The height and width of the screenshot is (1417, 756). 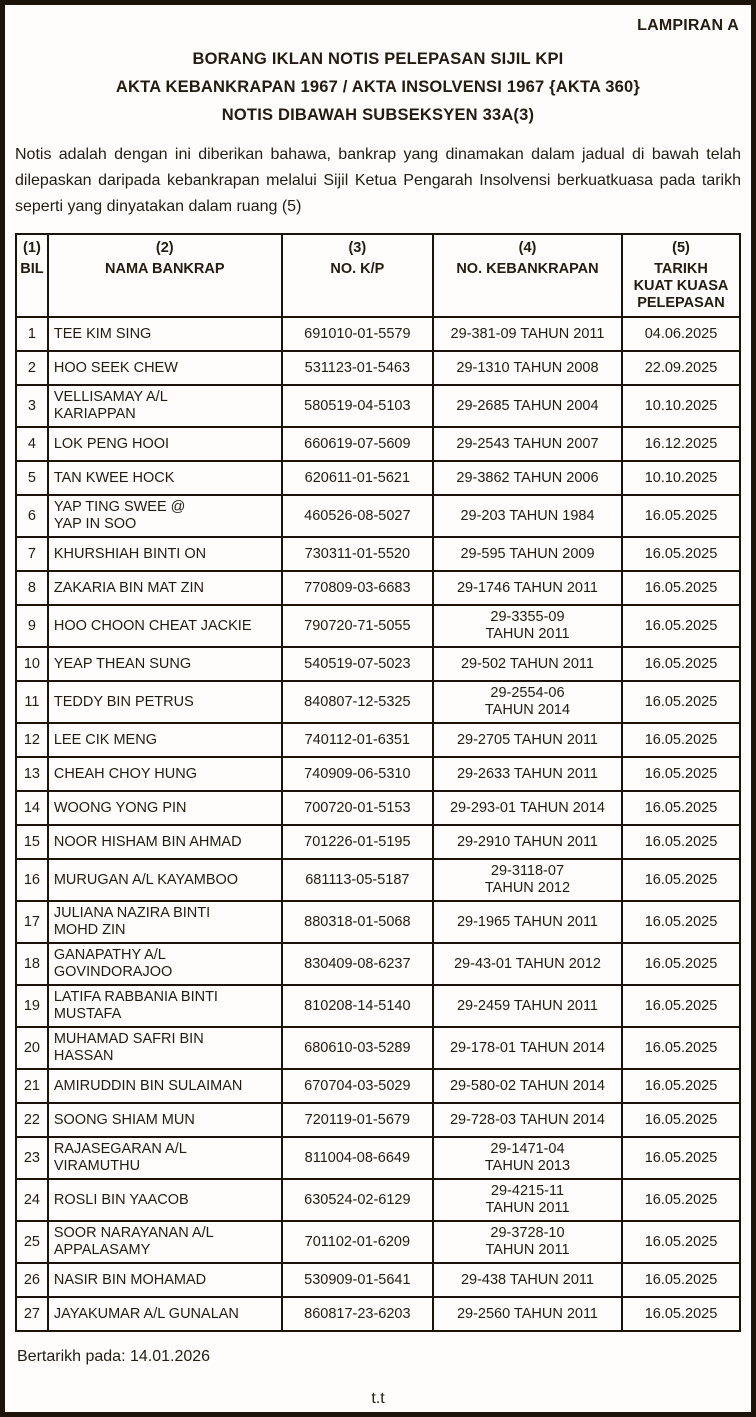 I want to click on bil-cell: 6, so click(x=32, y=516).